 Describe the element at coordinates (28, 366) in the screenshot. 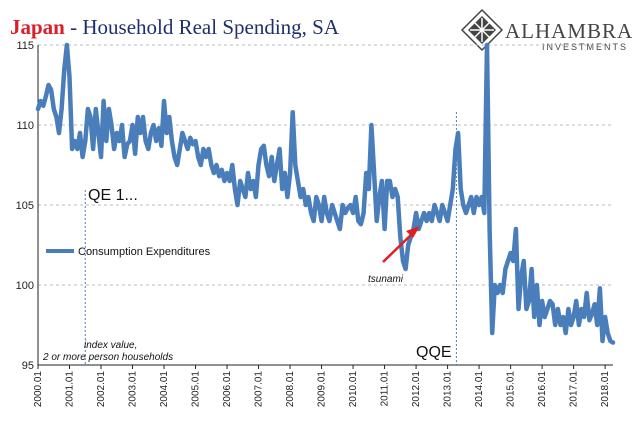

I see `y-tick-label: 95` at that location.